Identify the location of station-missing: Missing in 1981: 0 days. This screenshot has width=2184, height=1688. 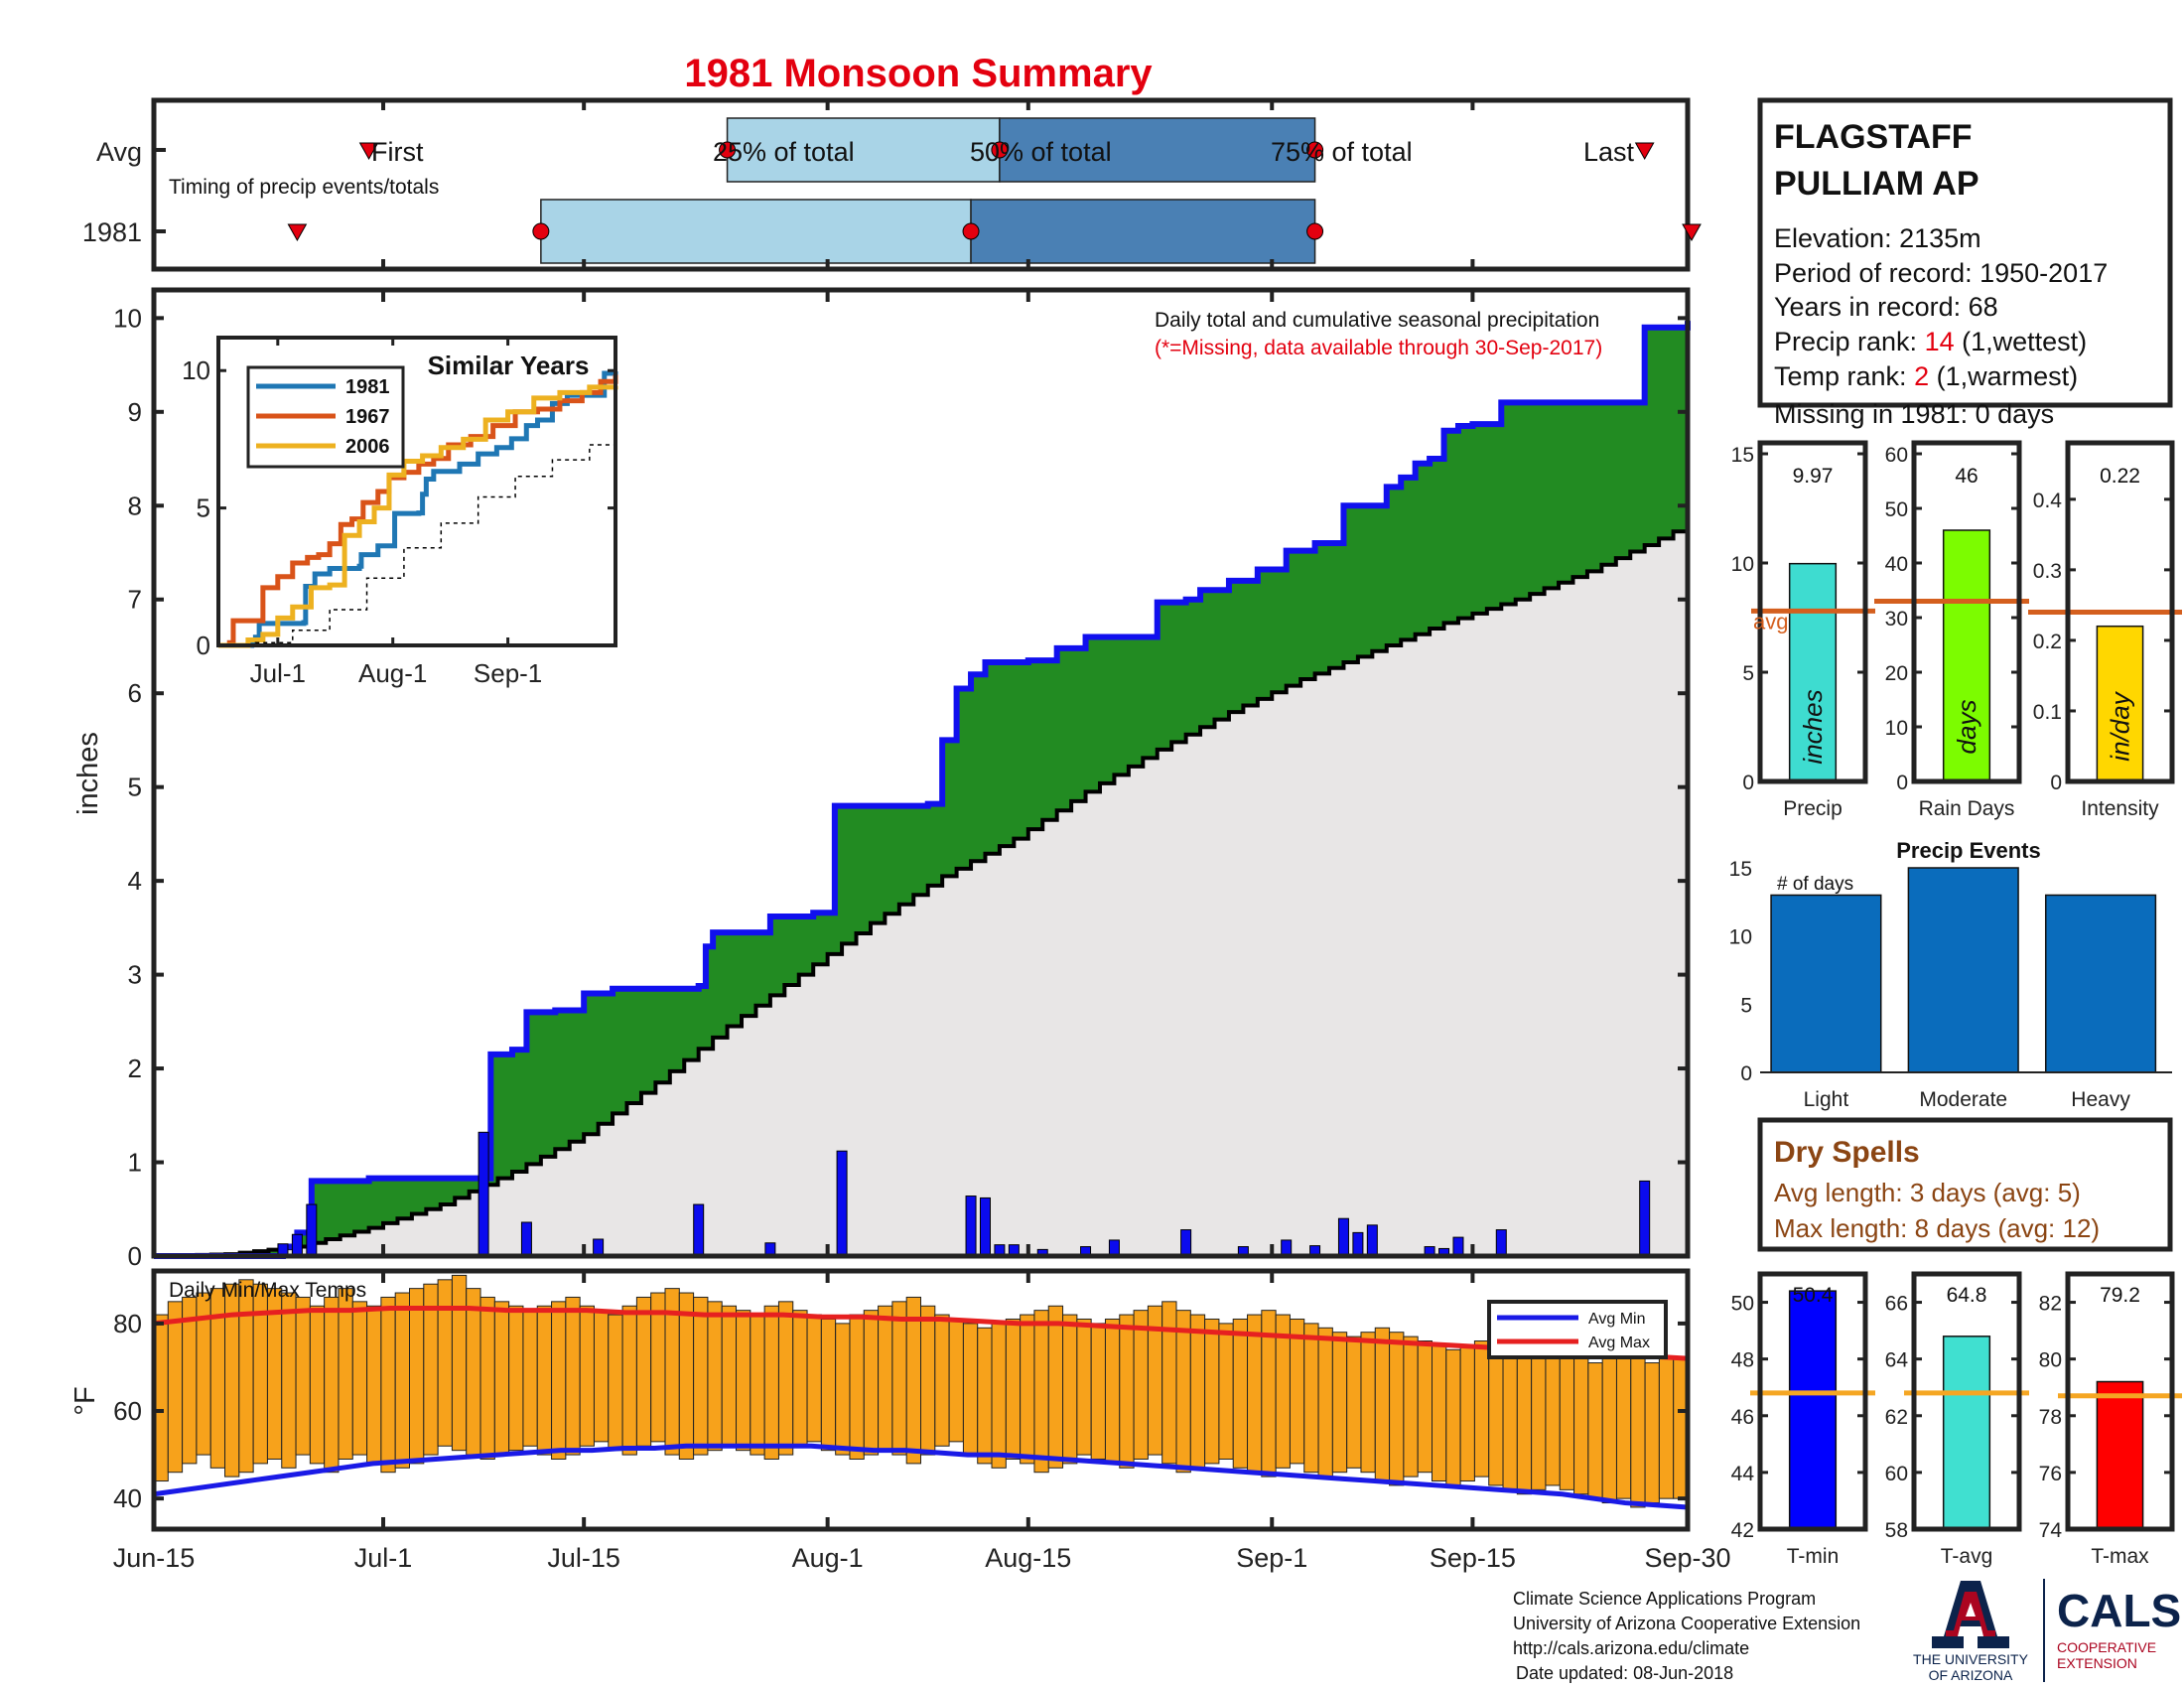
(1914, 414).